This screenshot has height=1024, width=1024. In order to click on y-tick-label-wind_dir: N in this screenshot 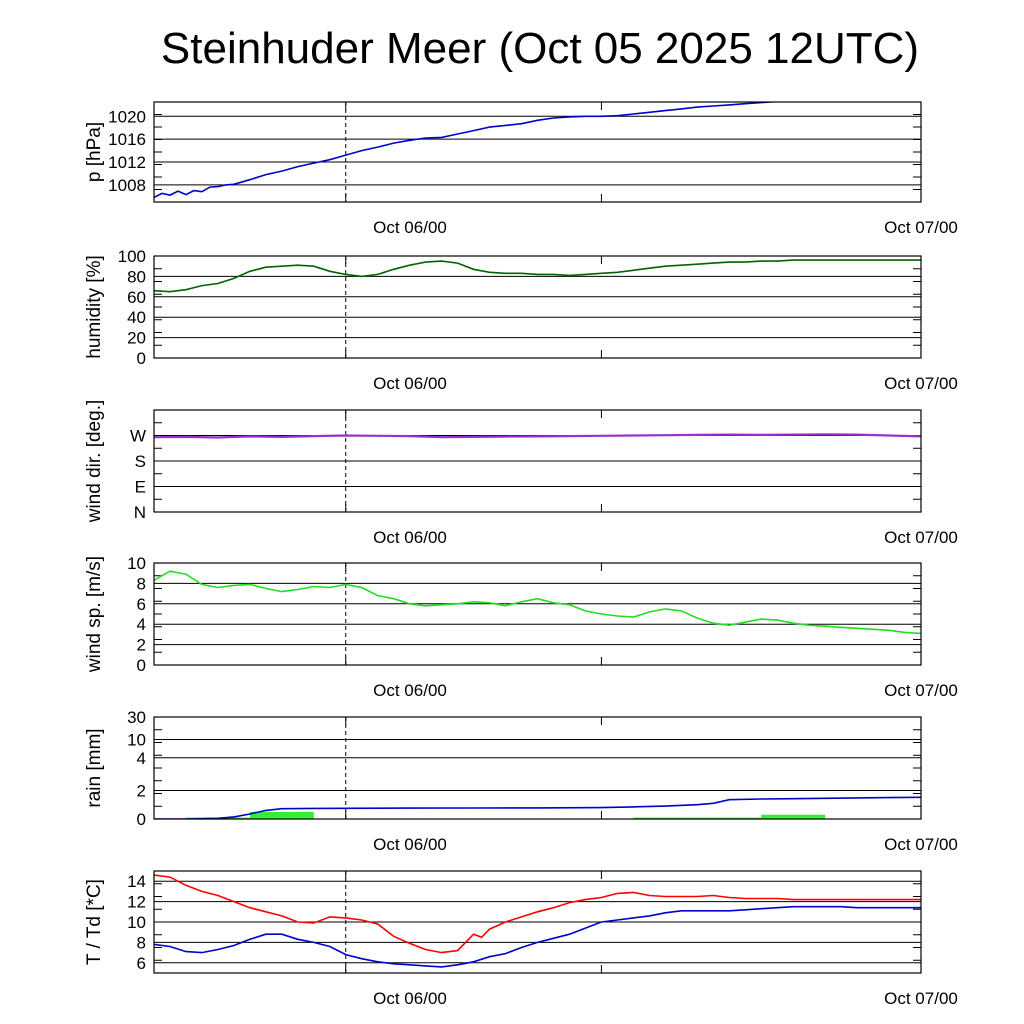, I will do `click(140, 512)`.